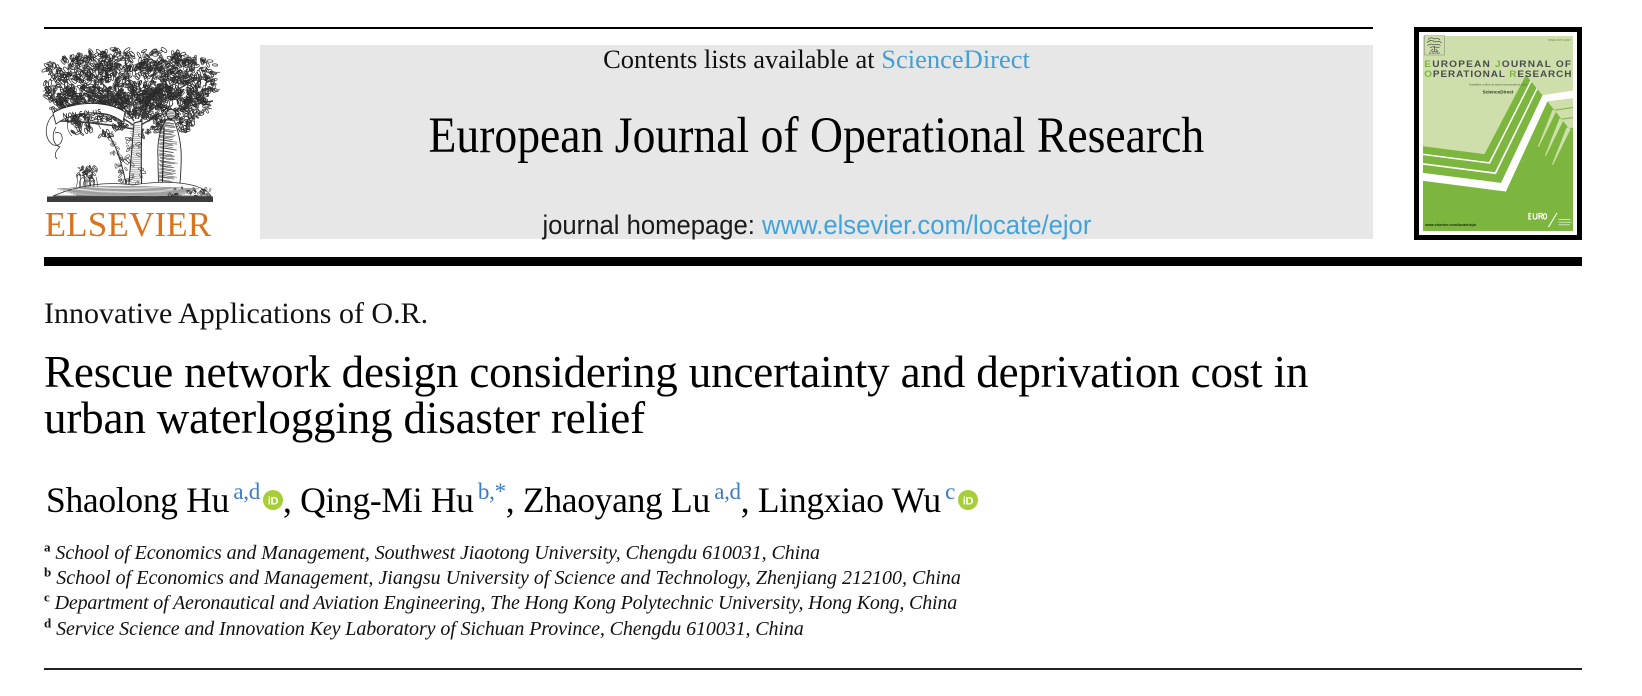 This screenshot has height=696, width=1642. What do you see at coordinates (1450, 225) in the screenshot?
I see `svg-text: www.elsevier.com/locate/ejor` at bounding box center [1450, 225].